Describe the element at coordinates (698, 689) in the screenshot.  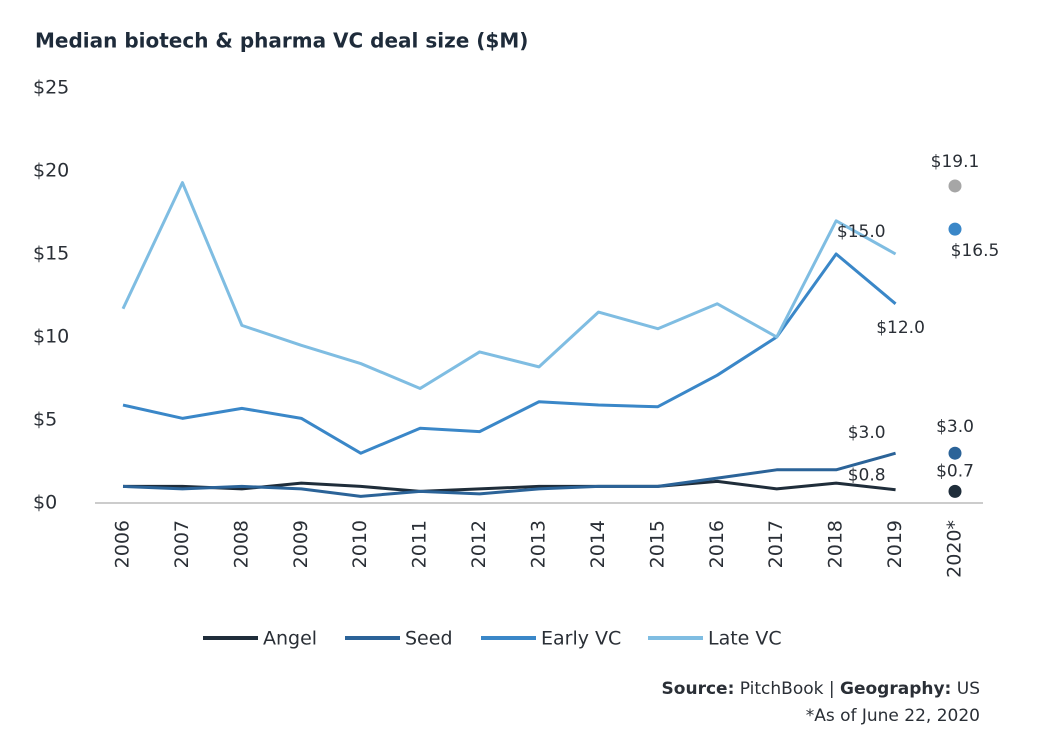
I see `source-label: Source:` at that location.